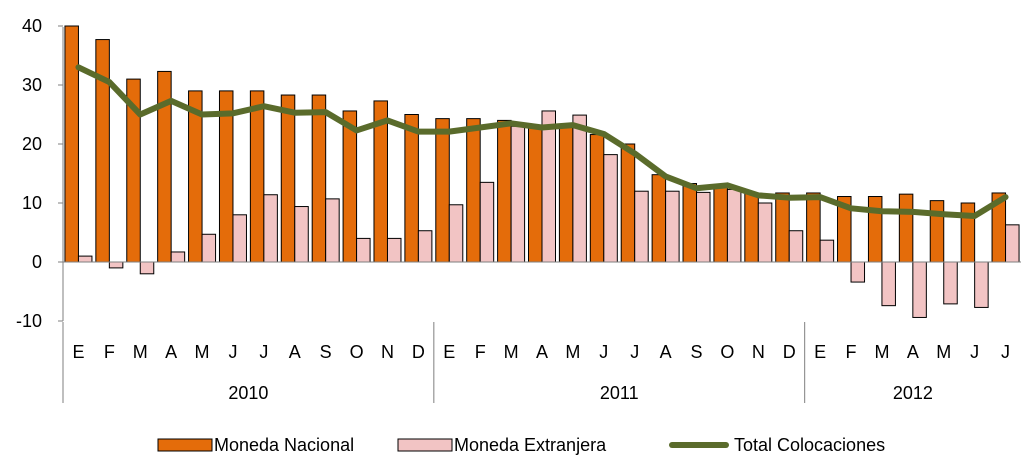  I want to click on y-tick-label: 40, so click(32, 26).